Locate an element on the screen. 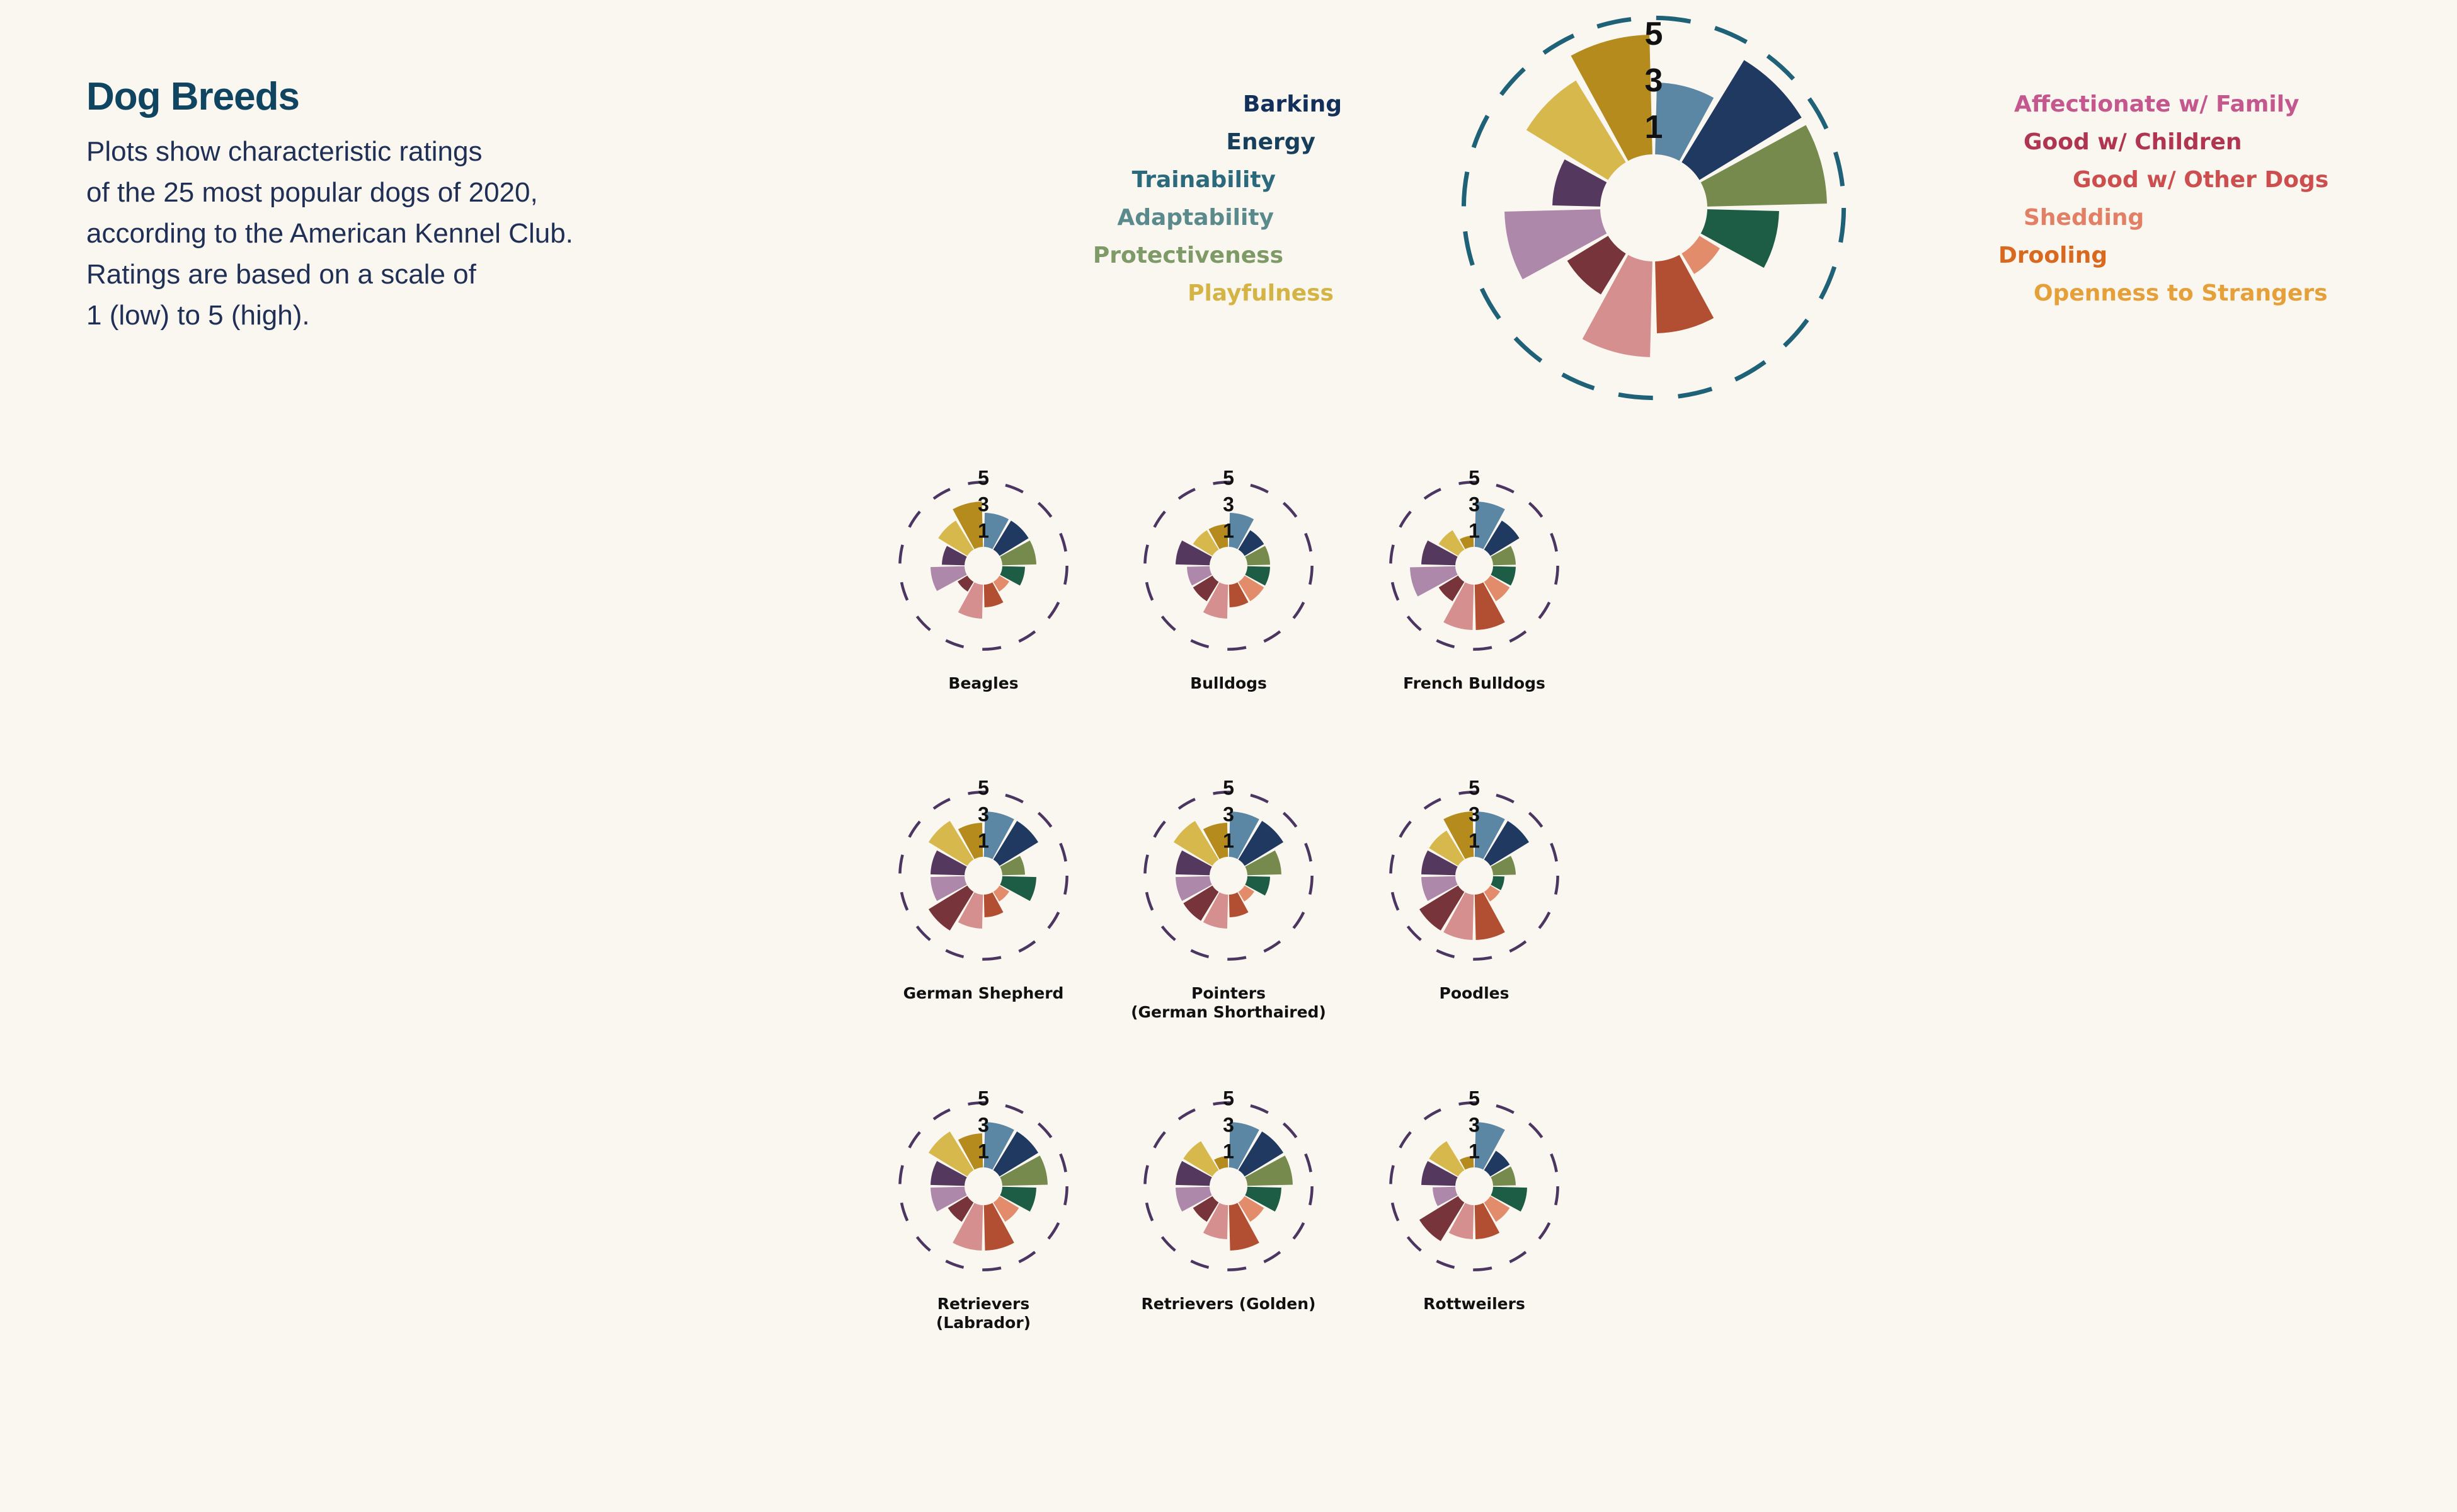 The height and width of the screenshot is (1512, 2457). breed-chart-bulldogs: 5 3 1 Bulldogs is located at coordinates (1228, 579).